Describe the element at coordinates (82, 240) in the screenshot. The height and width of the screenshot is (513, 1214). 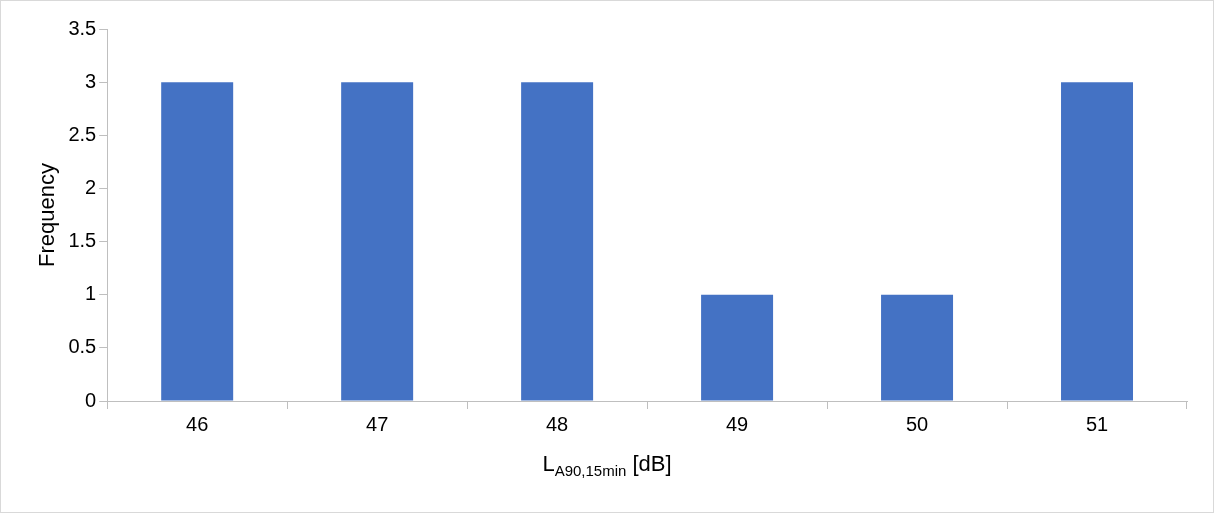
I see `y-tick-label: 1.5` at that location.